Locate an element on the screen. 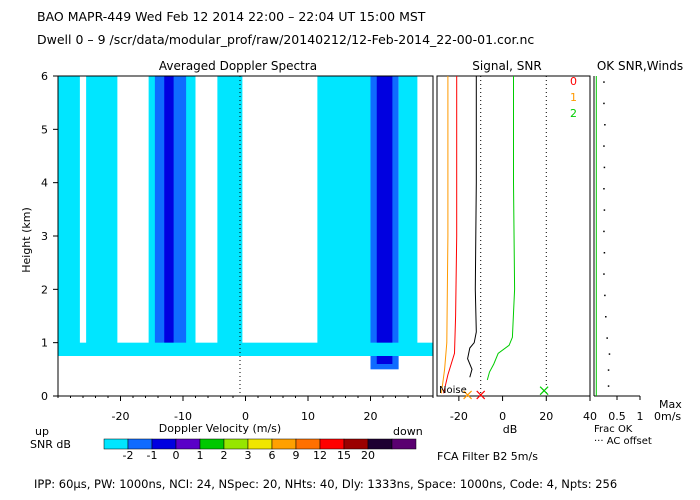 This screenshot has height=500, width=700. spectra-x-label: Doppler Velocity (m/s) is located at coordinates (220, 428).